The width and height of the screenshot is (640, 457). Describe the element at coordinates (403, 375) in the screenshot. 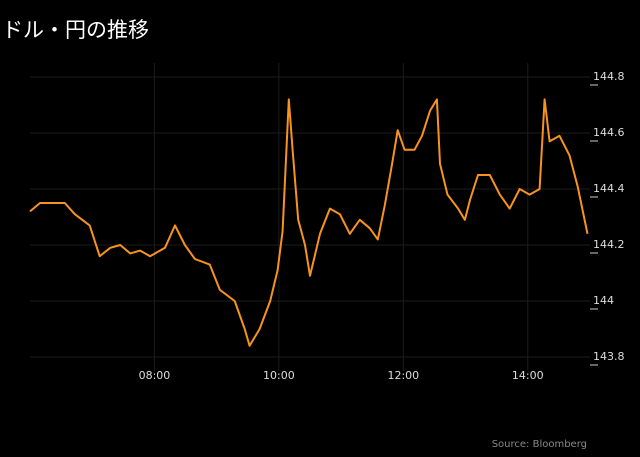

I see `x-tick-label: 12:00` at that location.